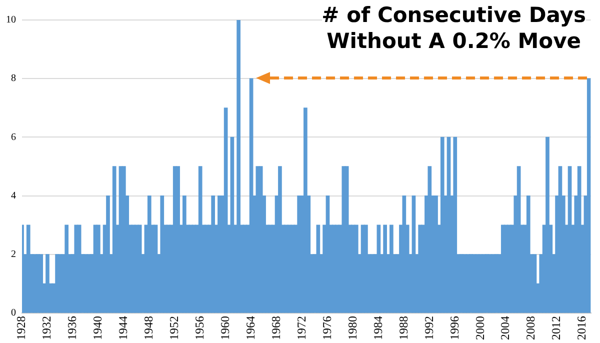  What do you see at coordinates (403, 328) in the screenshot?
I see `x-tick-label: 1988` at bounding box center [403, 328].